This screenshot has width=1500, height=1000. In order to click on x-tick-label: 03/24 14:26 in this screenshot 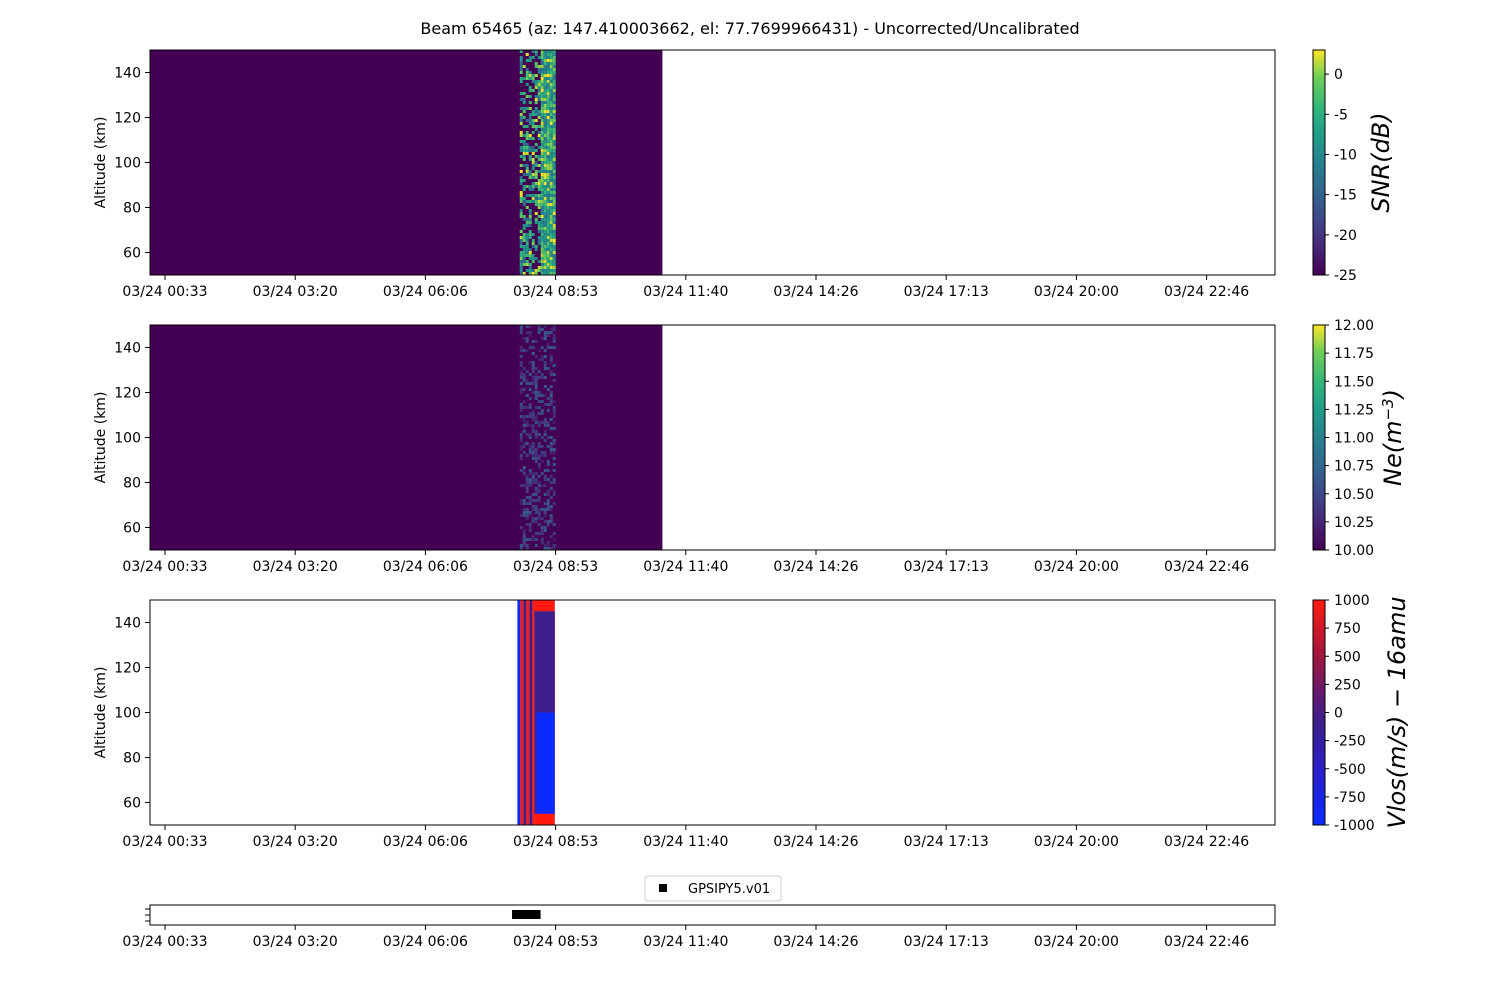, I will do `click(815, 942)`.